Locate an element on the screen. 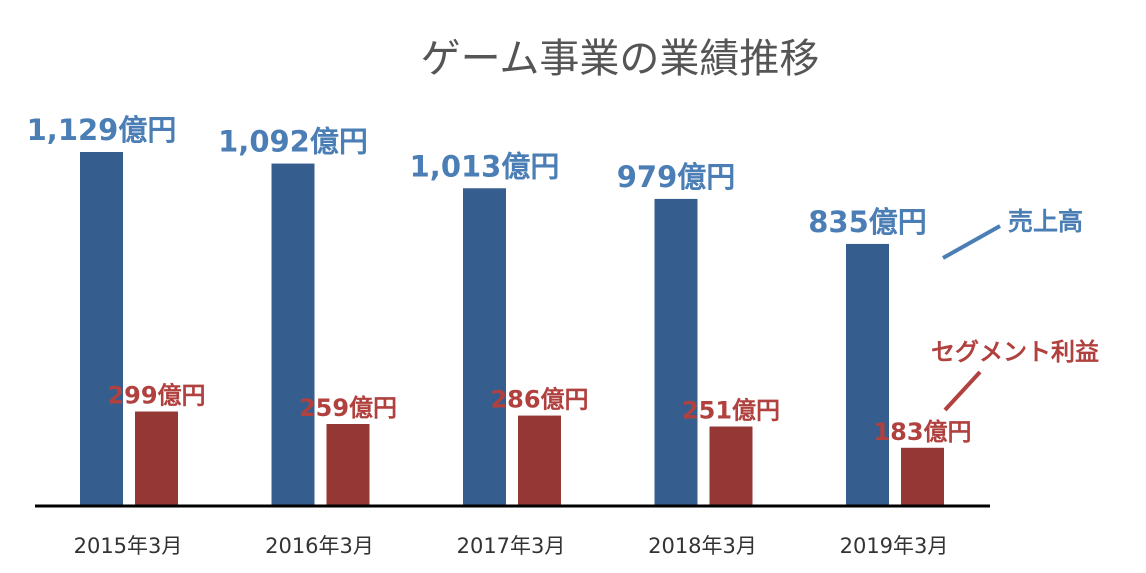  x-tick-label-1: 2016年3月 is located at coordinates (319, 546).